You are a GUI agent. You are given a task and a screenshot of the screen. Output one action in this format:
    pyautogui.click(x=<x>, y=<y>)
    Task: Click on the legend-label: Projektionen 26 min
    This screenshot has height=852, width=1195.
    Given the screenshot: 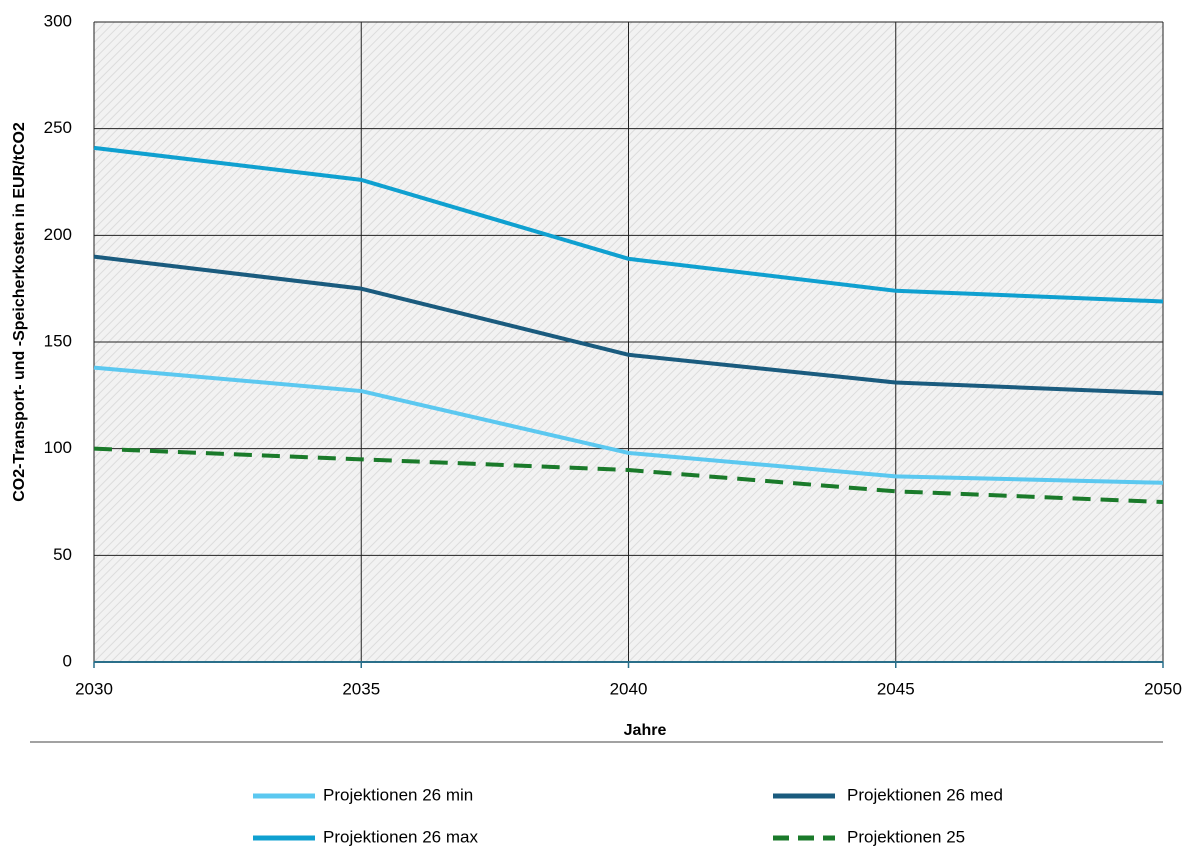 What is the action you would take?
    pyautogui.click(x=398, y=794)
    